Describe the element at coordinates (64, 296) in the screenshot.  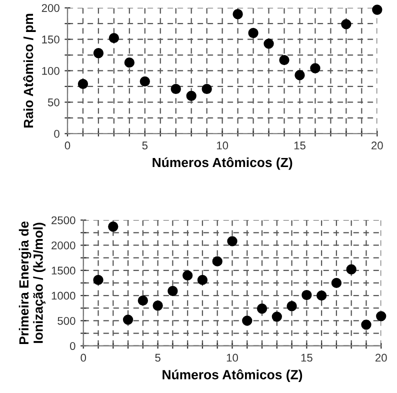
I see `y-tick-label: 1000` at that location.